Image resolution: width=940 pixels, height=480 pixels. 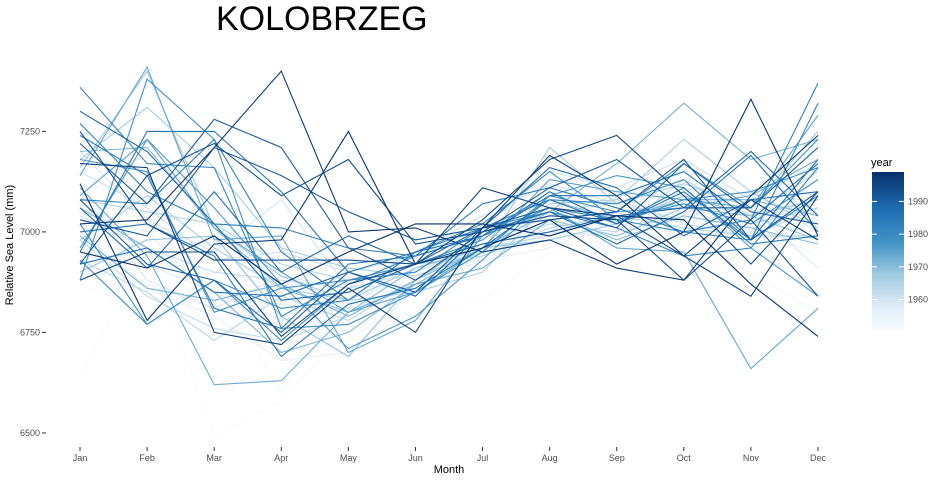 What do you see at coordinates (415, 458) in the screenshot?
I see `x-tick-label: Jun` at bounding box center [415, 458].